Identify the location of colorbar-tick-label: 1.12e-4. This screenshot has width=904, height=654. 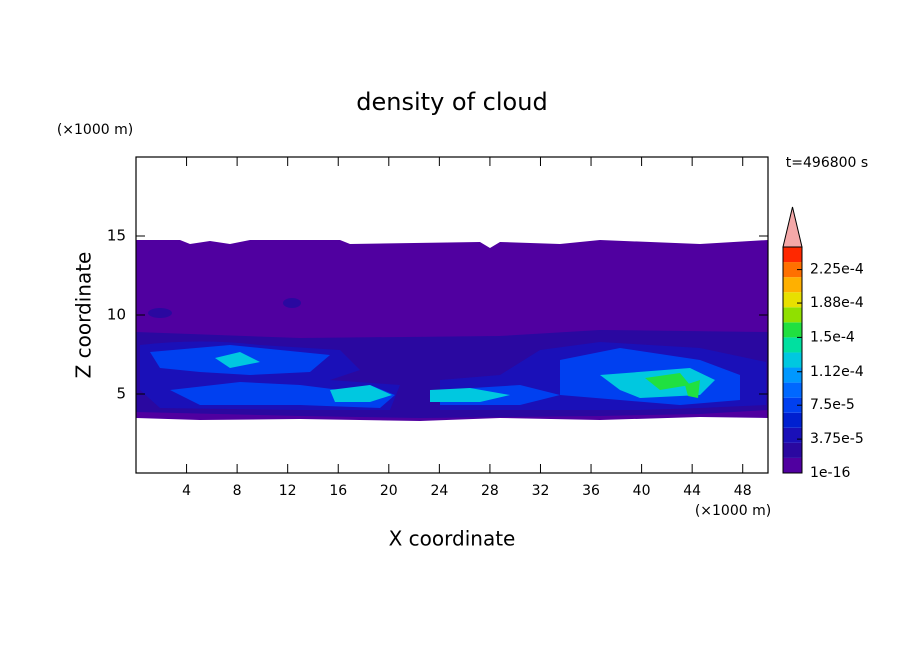
(837, 372).